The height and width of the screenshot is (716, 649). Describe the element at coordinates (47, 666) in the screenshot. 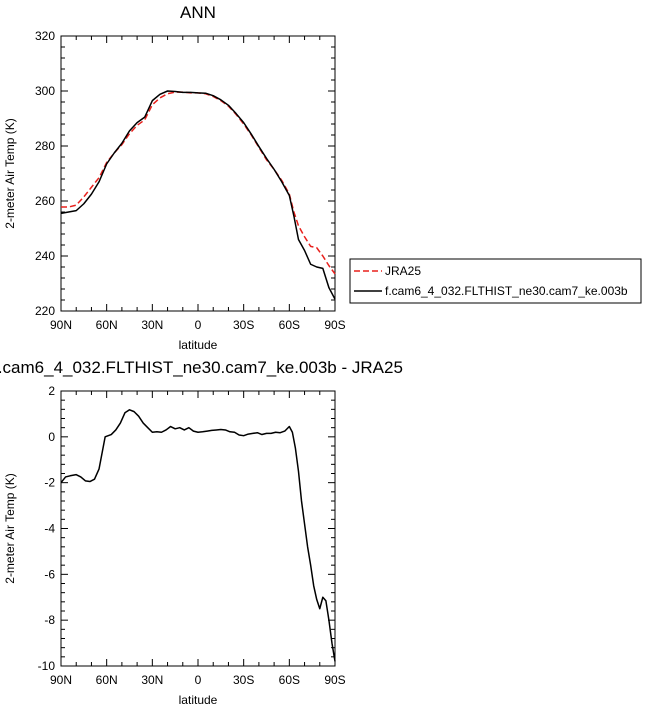

I see `y-tick-label: -10` at that location.